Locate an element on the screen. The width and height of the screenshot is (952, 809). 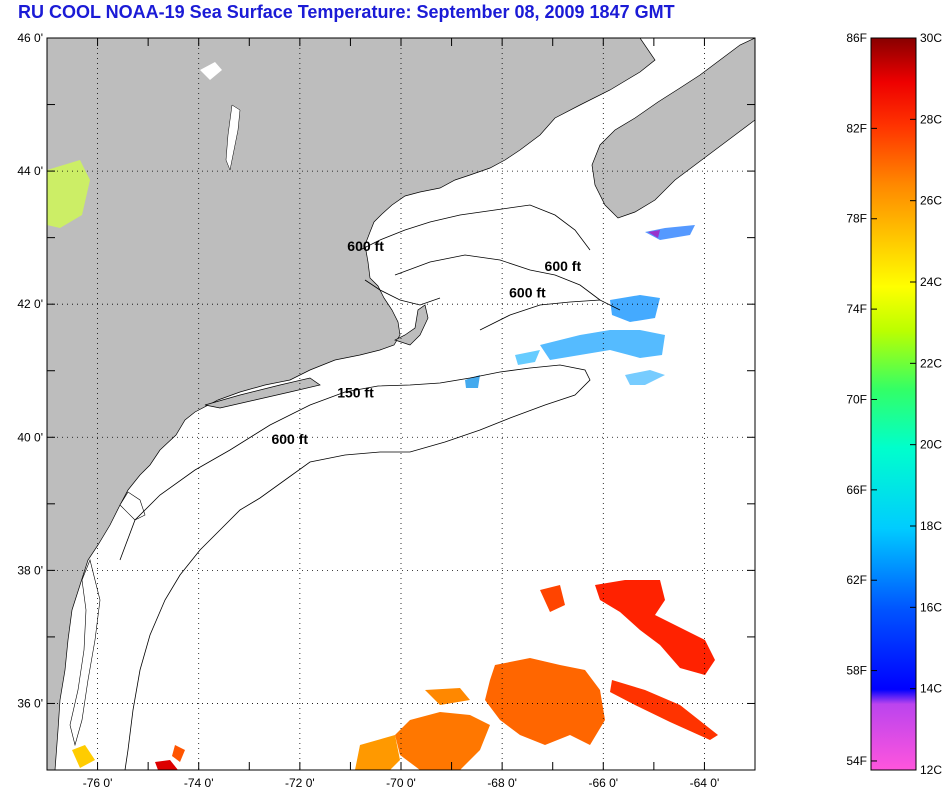
lon-tick-label: -72 0' is located at coordinates (300, 783).